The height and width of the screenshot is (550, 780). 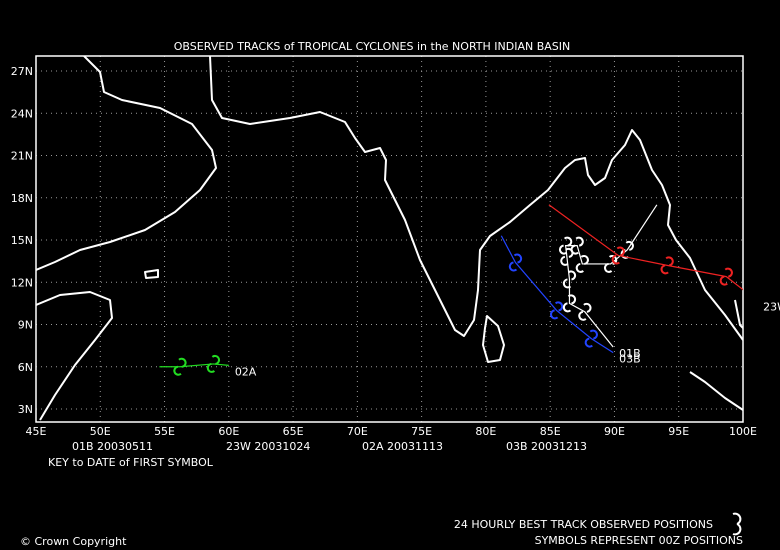 What do you see at coordinates (22, 282) in the screenshot?
I see `lat-tick-label: 12N` at bounding box center [22, 282].